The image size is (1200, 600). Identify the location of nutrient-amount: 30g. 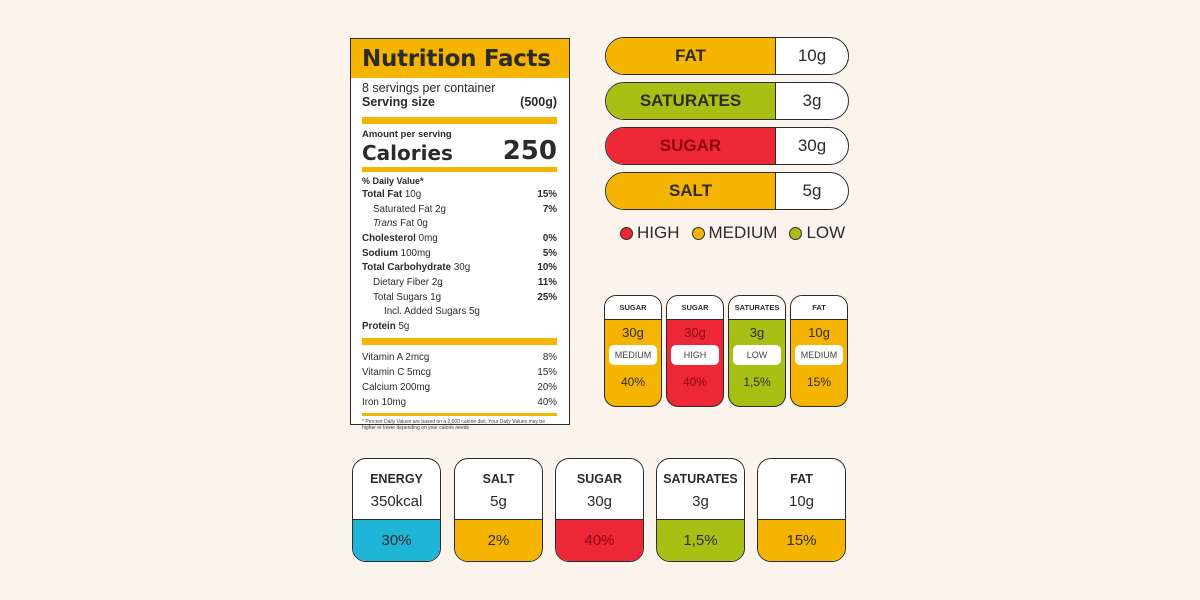
(462, 268).